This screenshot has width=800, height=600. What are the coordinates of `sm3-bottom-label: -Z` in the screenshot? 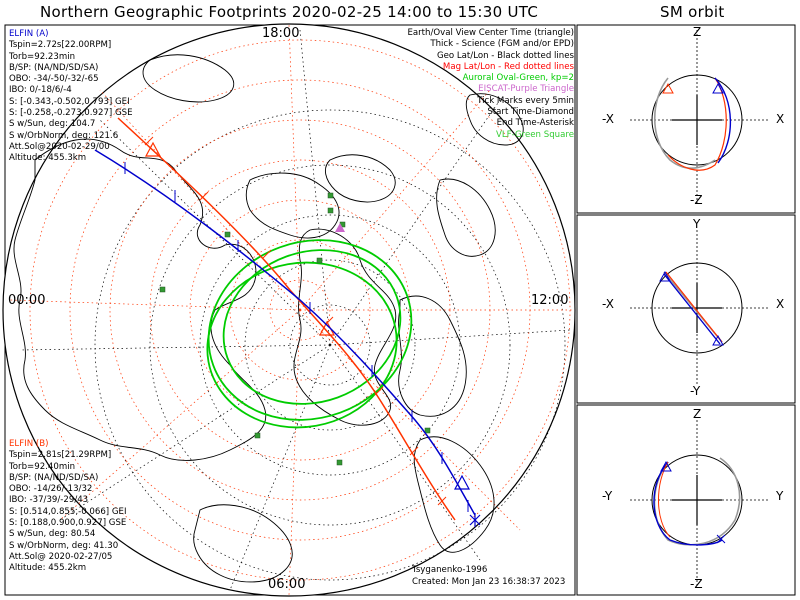 It's located at (696, 584).